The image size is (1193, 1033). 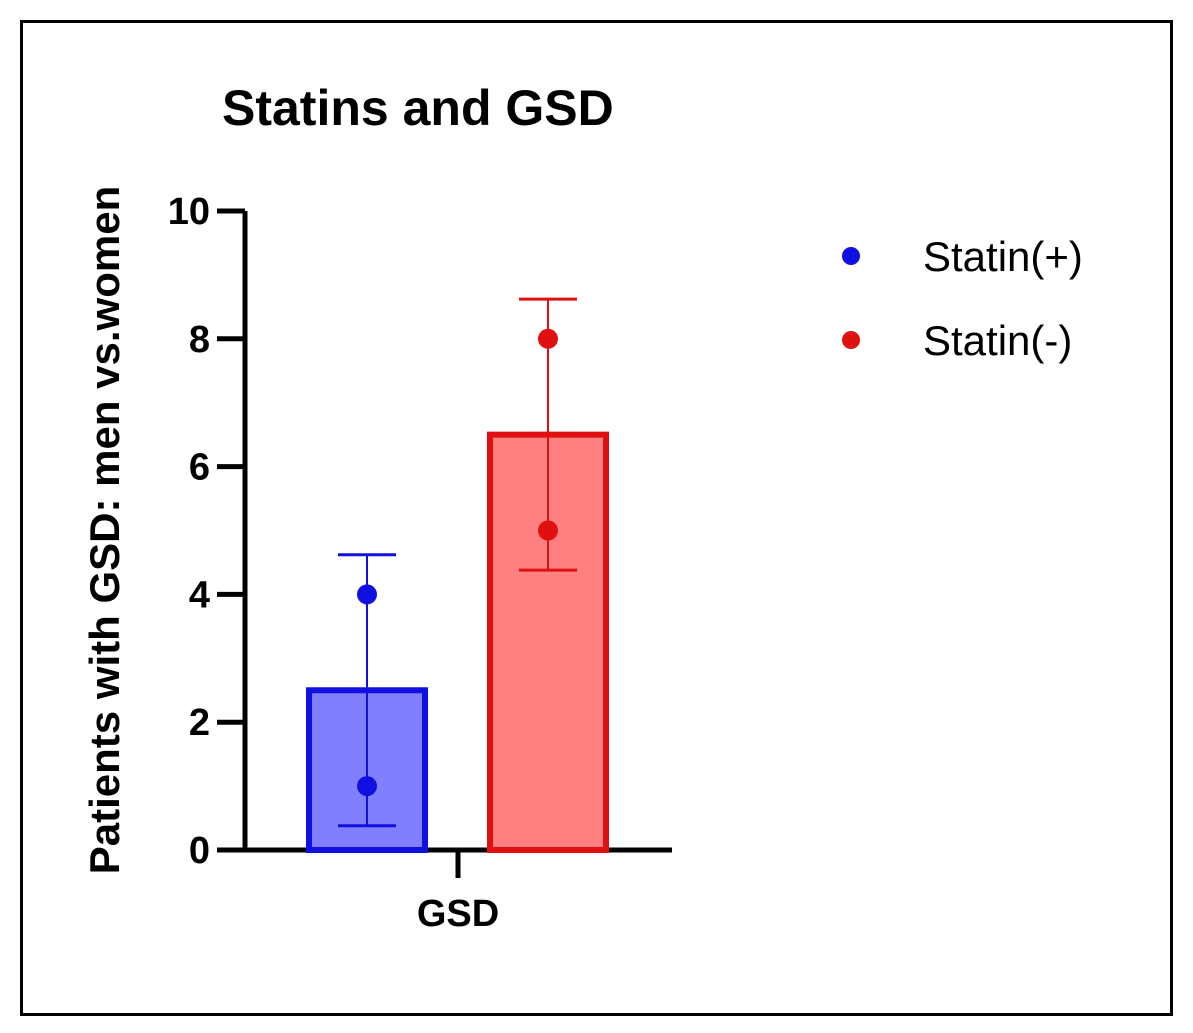 What do you see at coordinates (199, 468) in the screenshot?
I see `y-tick-label: 6` at bounding box center [199, 468].